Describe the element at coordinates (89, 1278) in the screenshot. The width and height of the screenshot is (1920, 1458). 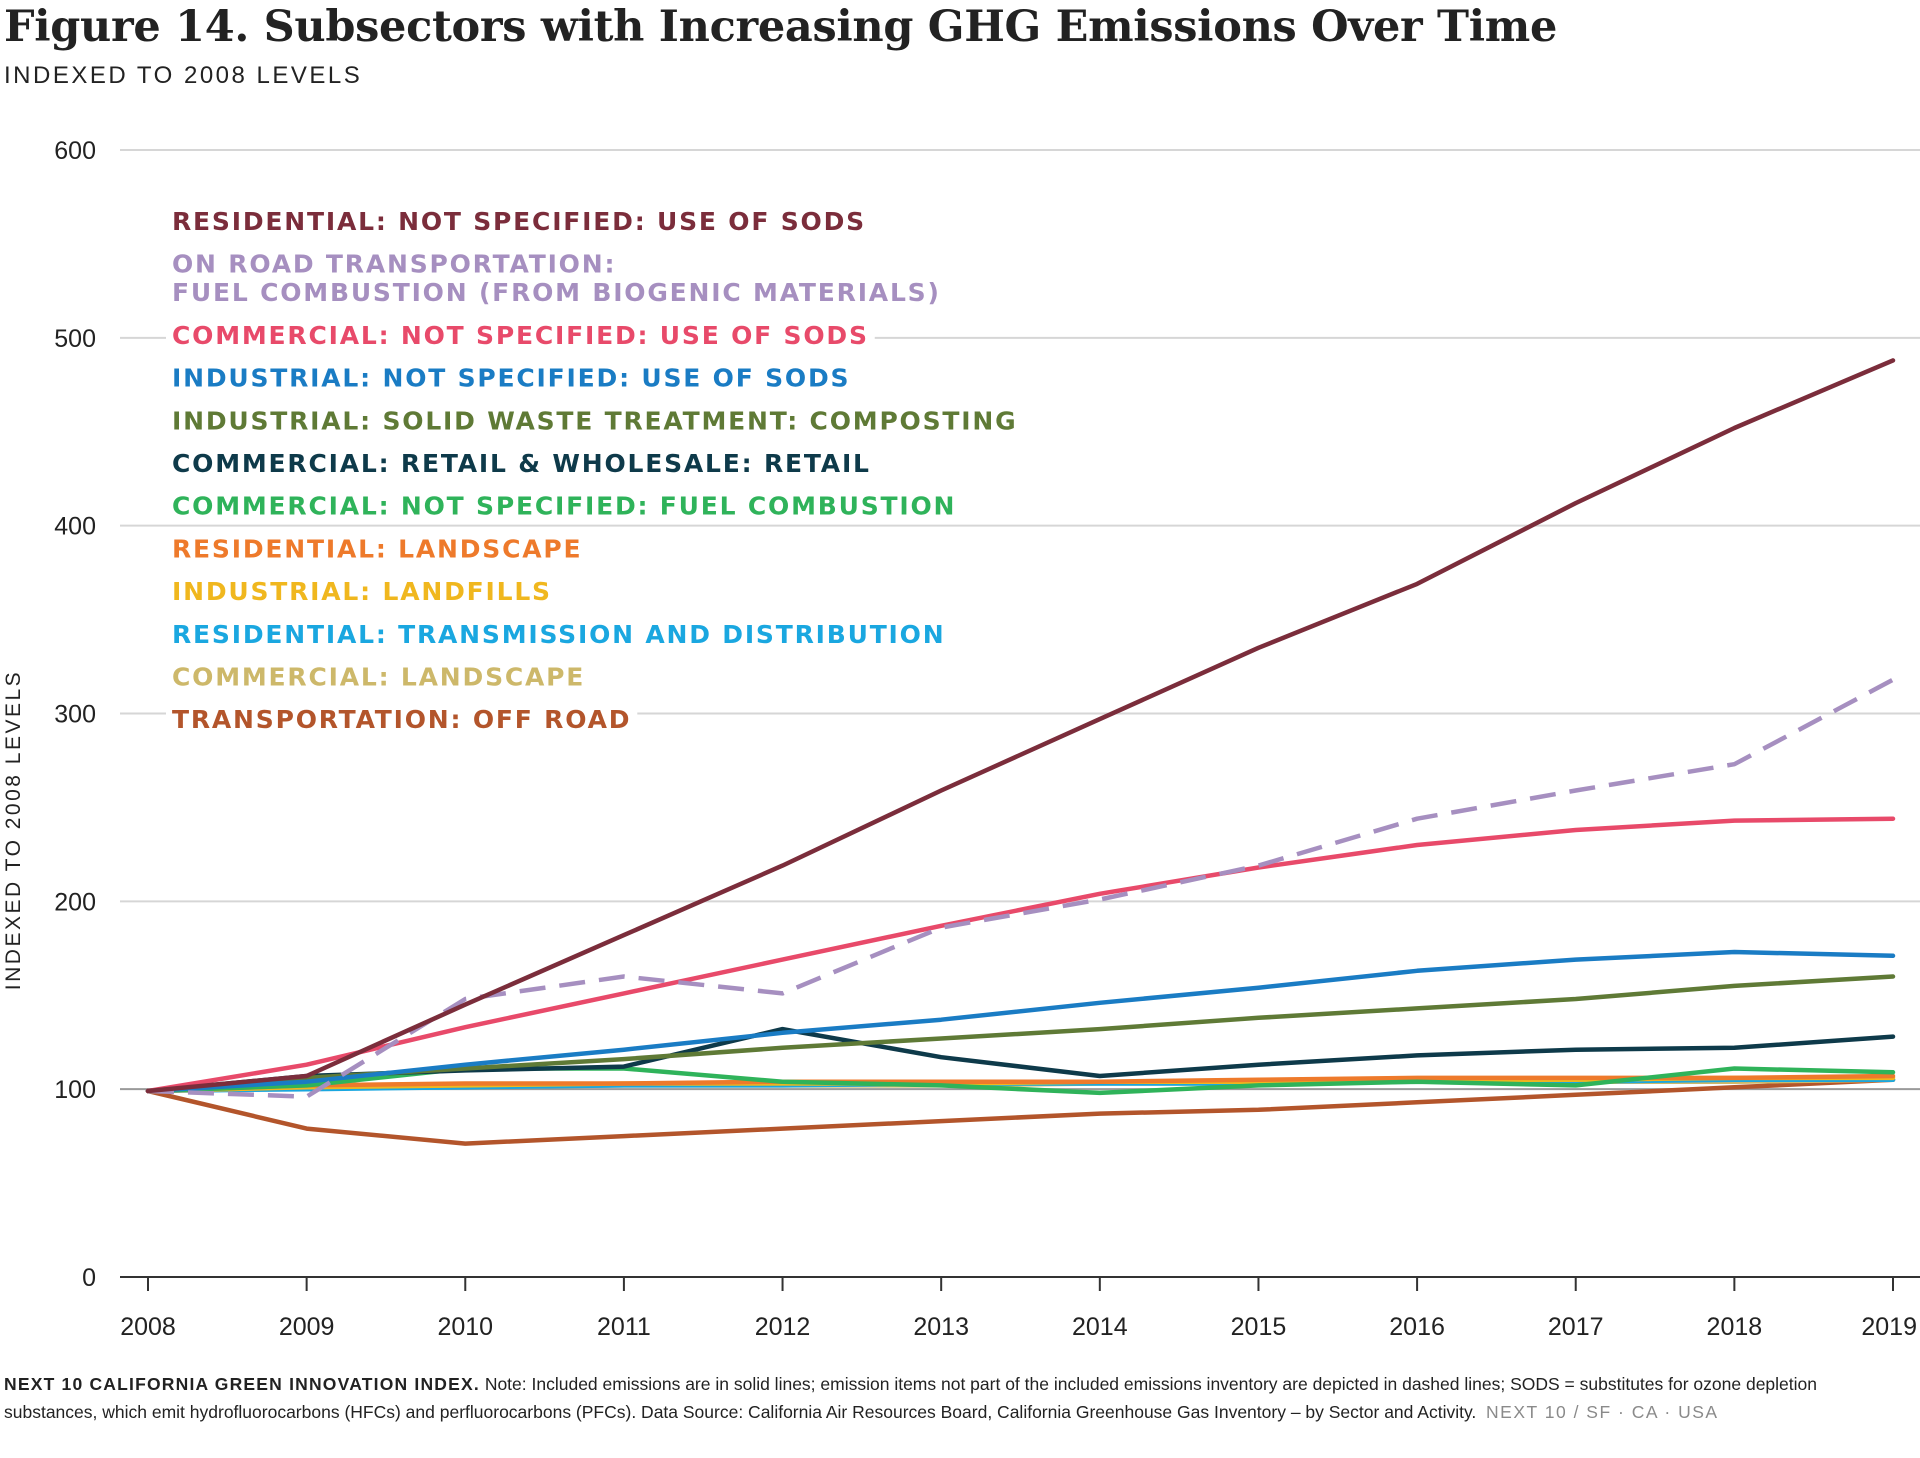
I see `y-tick-label: 0` at that location.